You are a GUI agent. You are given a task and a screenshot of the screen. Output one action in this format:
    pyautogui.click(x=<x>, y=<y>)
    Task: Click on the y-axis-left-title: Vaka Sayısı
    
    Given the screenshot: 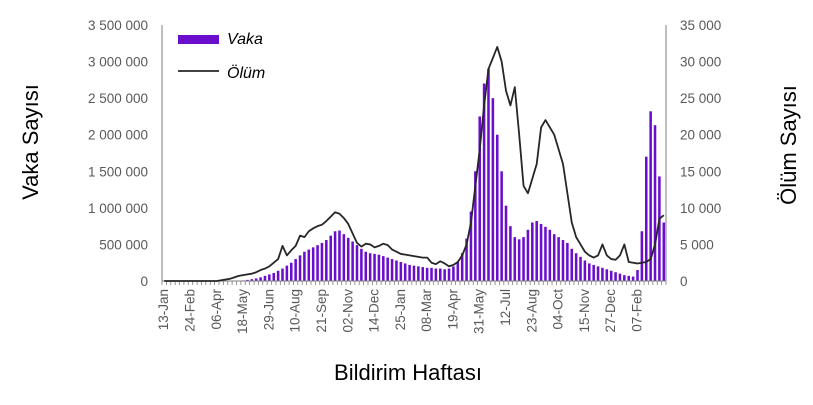 What is the action you would take?
    pyautogui.click(x=30, y=142)
    